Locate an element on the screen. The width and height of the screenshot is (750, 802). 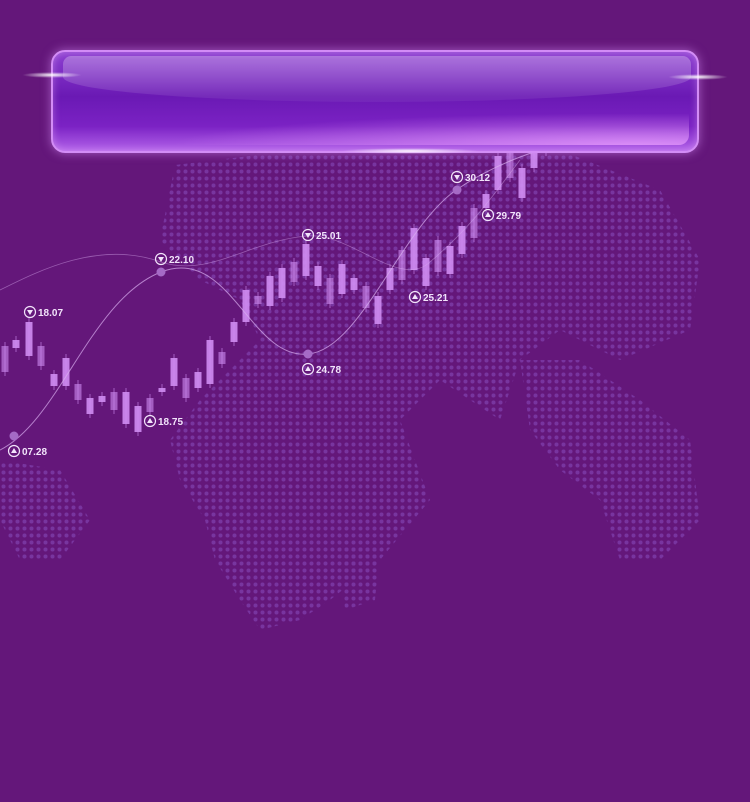
banner-gloss is located at coordinates (377, 79).